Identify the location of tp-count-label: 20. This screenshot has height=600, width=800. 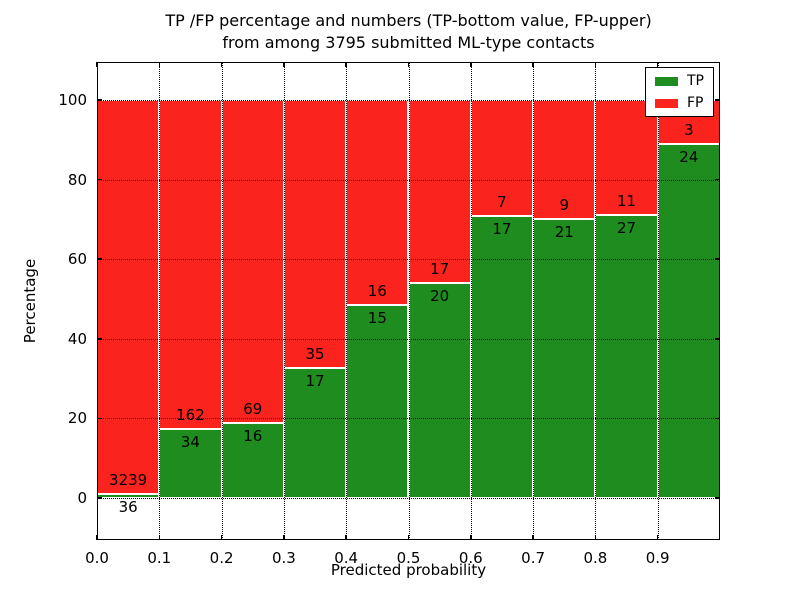
(440, 295).